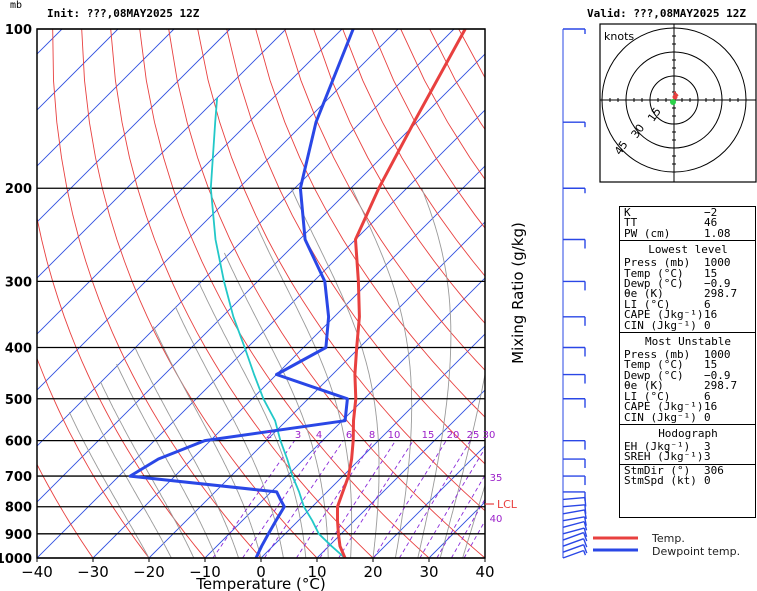 Image resolution: width=757 pixels, height=591 pixels. I want to click on panel-row-label: CAPE (Jkg⁻¹), so click(664, 315).